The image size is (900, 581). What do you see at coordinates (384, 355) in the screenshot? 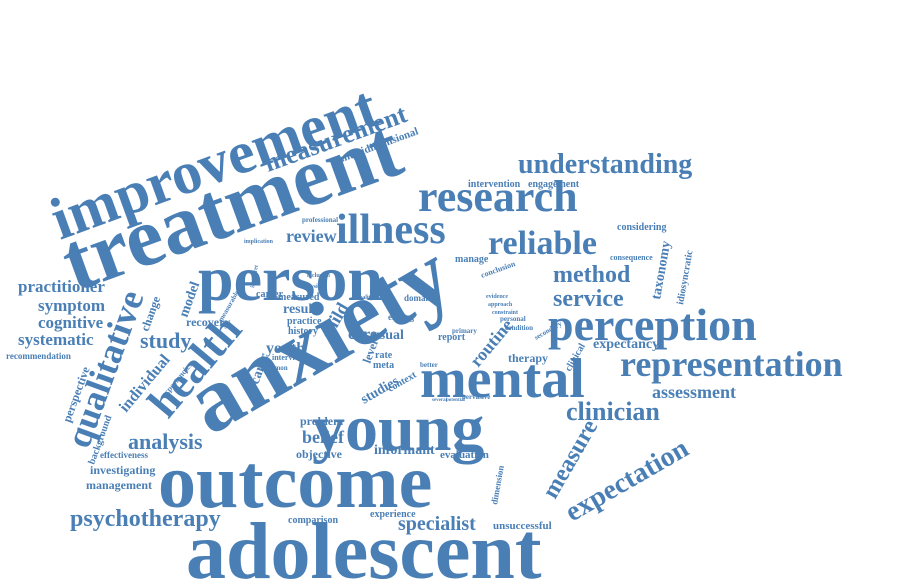
I see `word-rate: rate` at bounding box center [384, 355].